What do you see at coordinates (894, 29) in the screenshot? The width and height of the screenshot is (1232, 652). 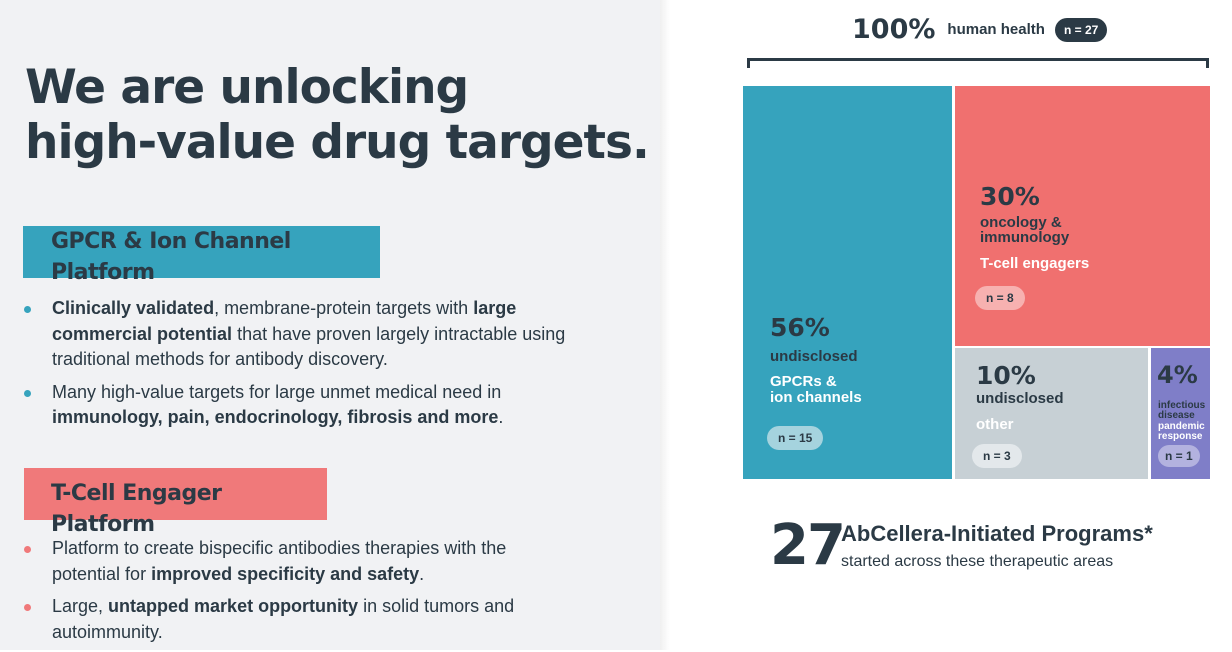 I see `total-percent: 100%` at bounding box center [894, 29].